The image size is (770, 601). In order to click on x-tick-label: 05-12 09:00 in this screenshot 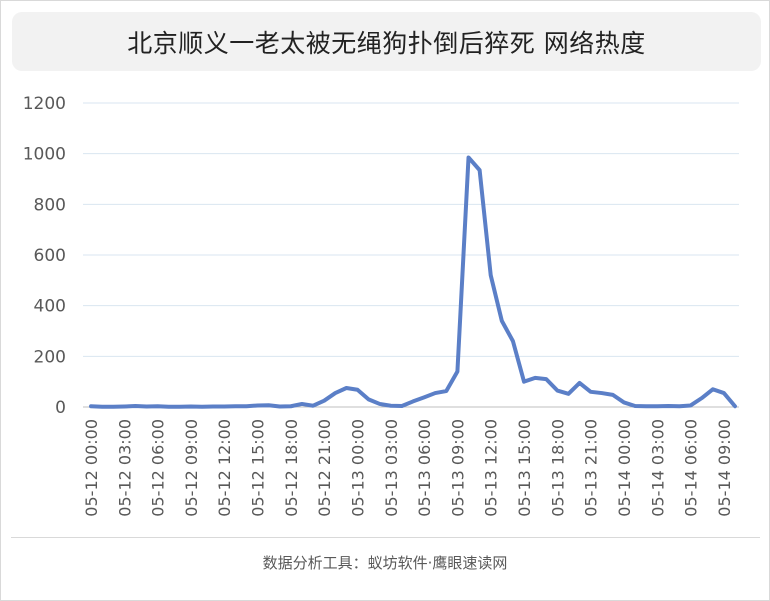, I will do `click(191, 468)`.